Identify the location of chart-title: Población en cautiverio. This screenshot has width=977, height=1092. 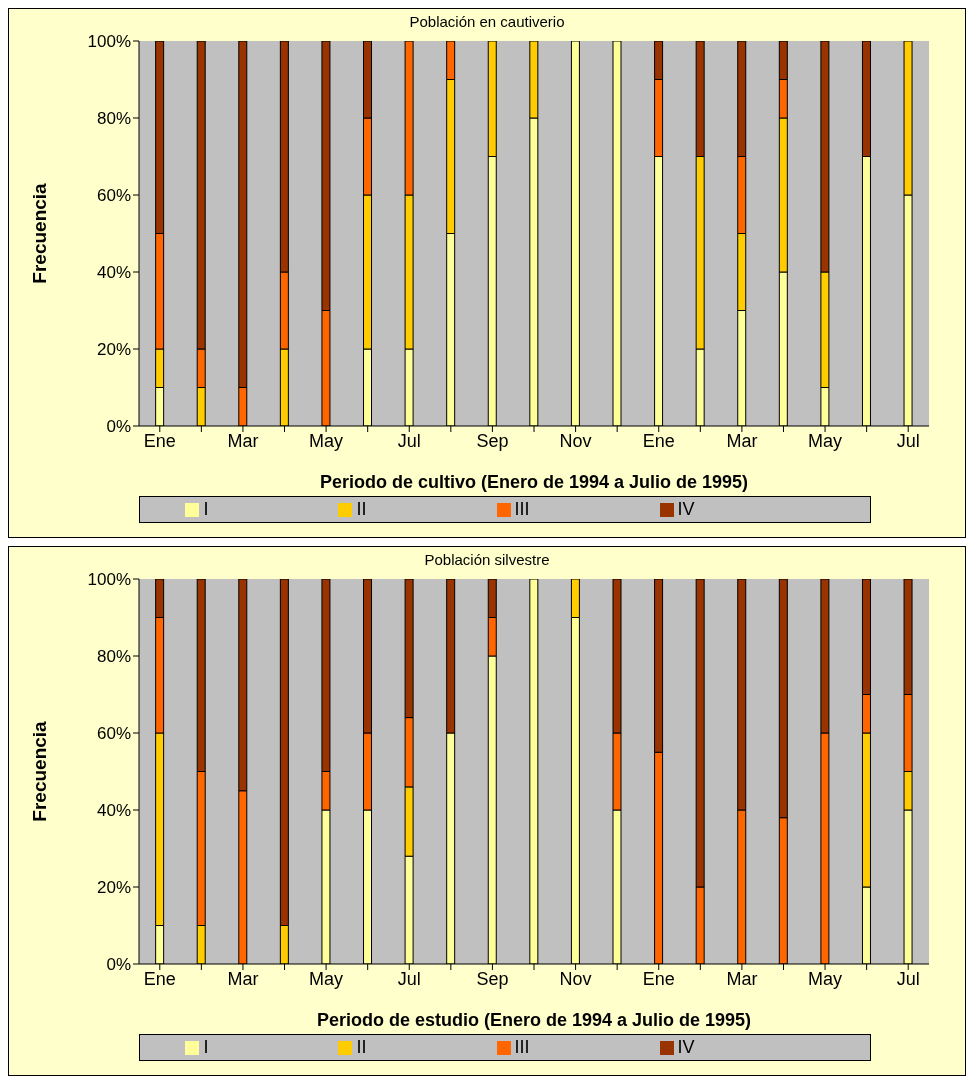
(487, 22).